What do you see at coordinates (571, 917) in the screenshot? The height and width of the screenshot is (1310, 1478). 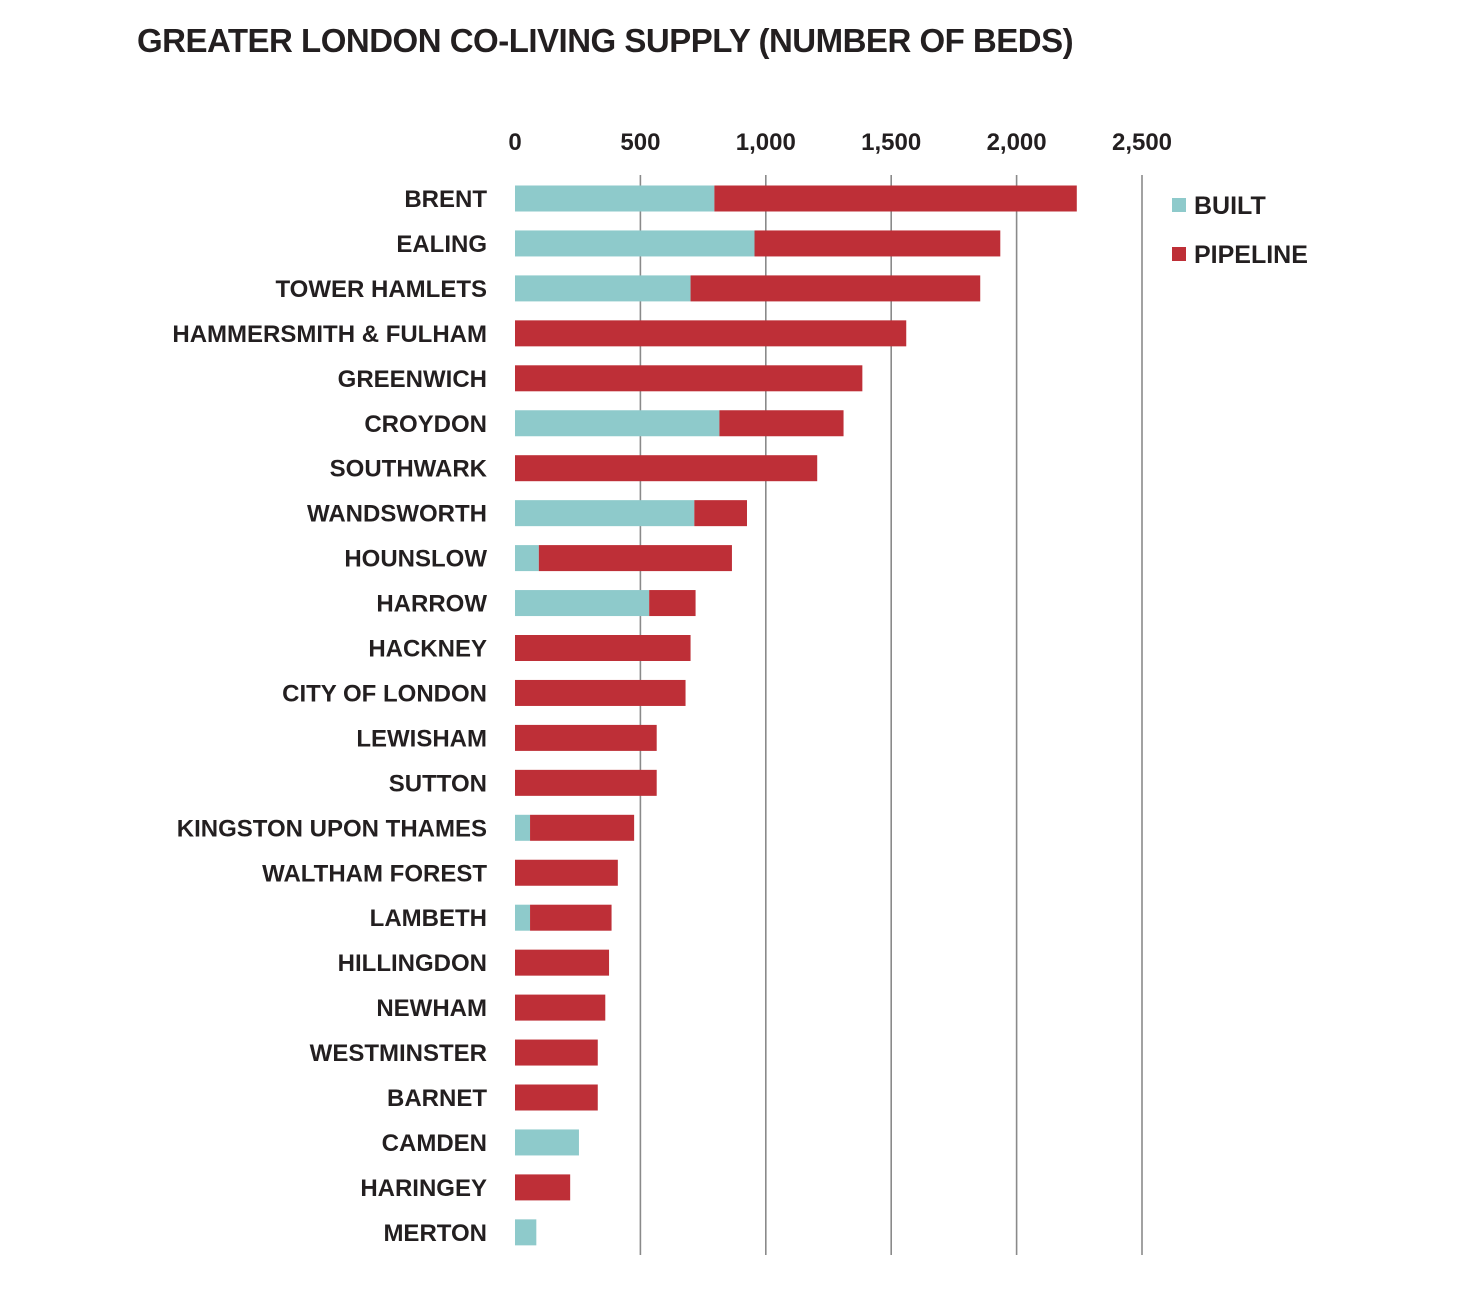 I see `bar-lambeth-pipeline` at bounding box center [571, 917].